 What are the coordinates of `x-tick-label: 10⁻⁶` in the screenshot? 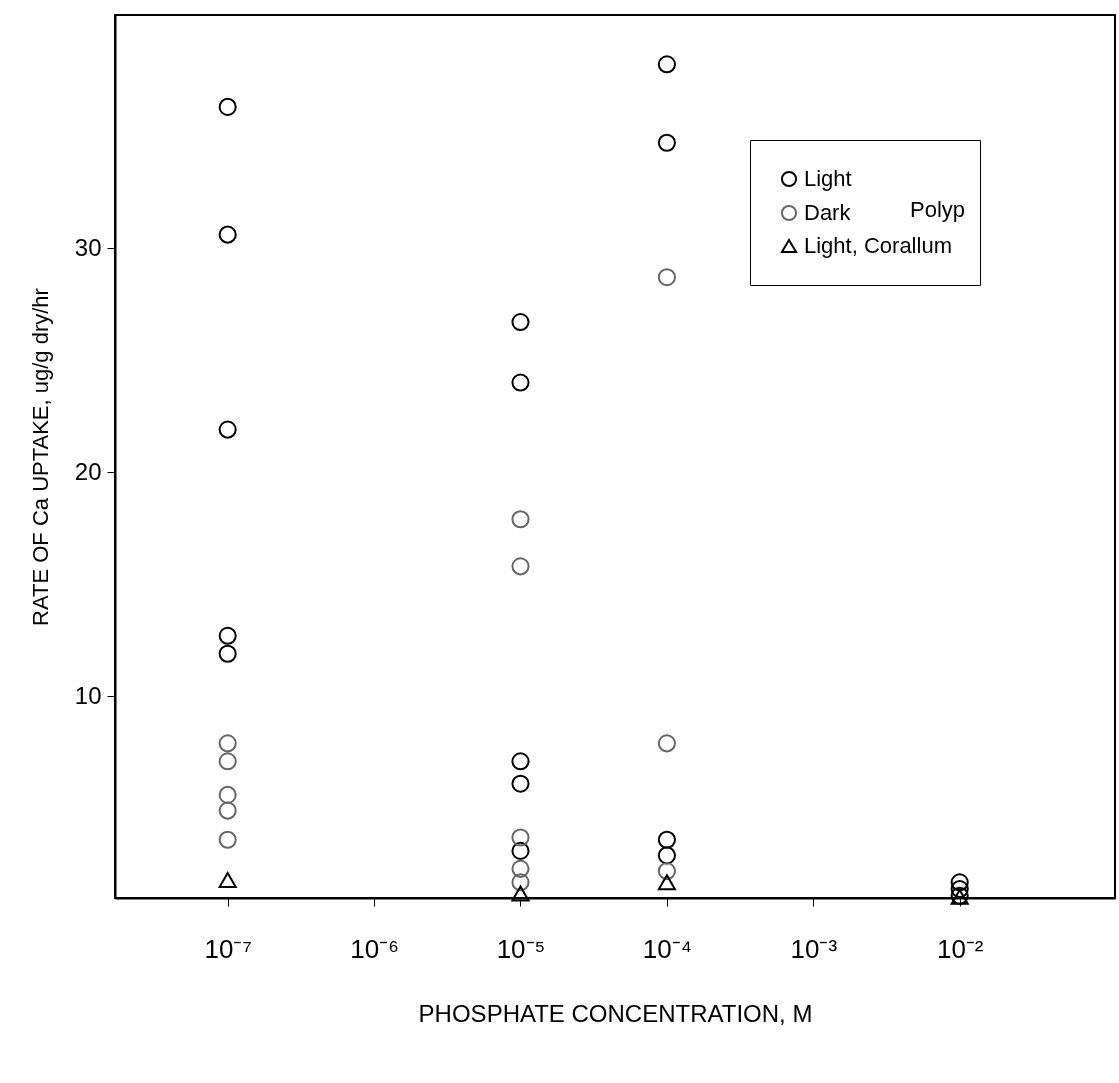 It's located at (374, 948).